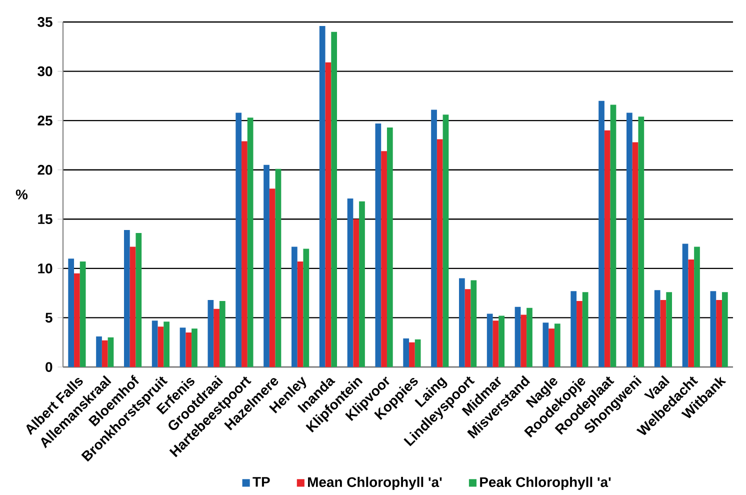 The width and height of the screenshot is (746, 495). I want to click on y-tick-label: 0, so click(49, 367).